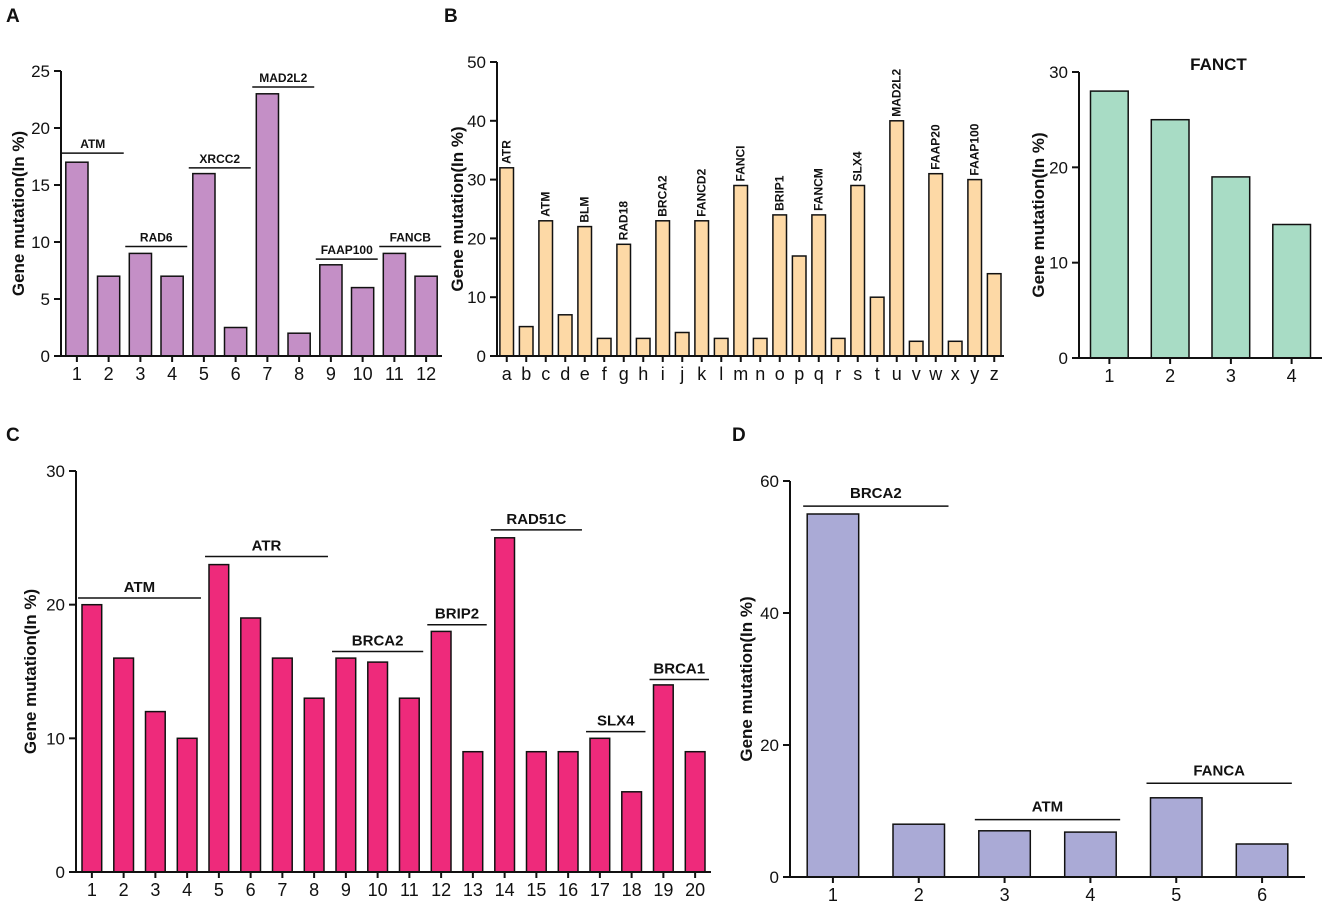 Image resolution: width=1325 pixels, height=904 pixels. I want to click on panel-letter-a: A, so click(13, 16).